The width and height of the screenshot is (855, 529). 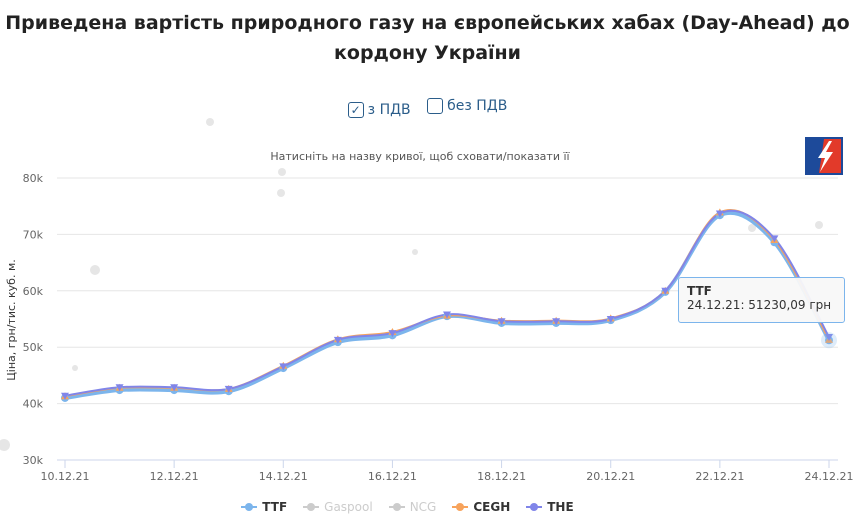 What do you see at coordinates (501, 476) in the screenshot?
I see `x-tick-label: 18.12.21` at bounding box center [501, 476].